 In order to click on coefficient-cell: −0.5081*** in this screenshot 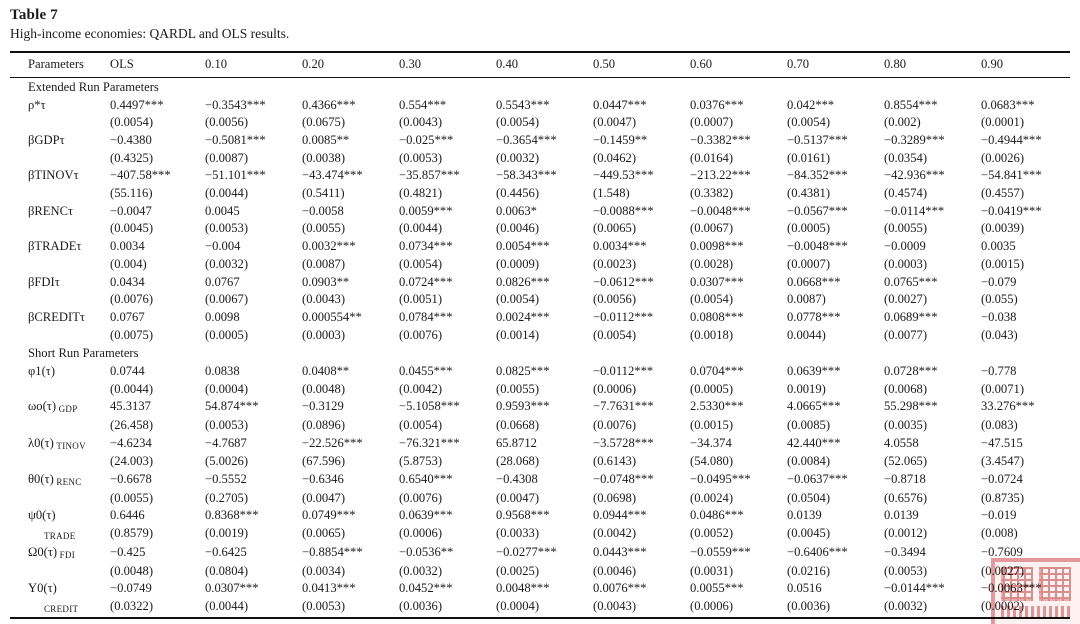, I will do `click(235, 139)`.